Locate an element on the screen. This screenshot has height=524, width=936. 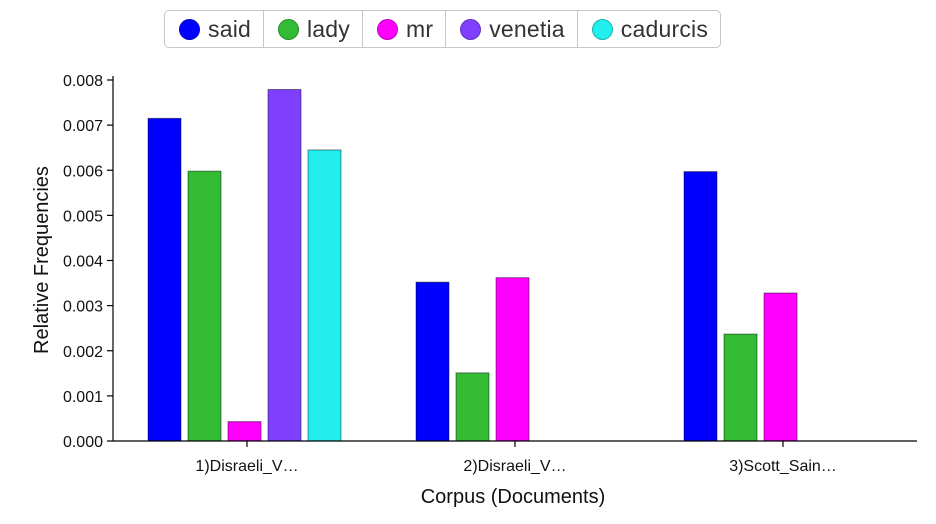
y-tick-label: 0.000 is located at coordinates (83, 442).